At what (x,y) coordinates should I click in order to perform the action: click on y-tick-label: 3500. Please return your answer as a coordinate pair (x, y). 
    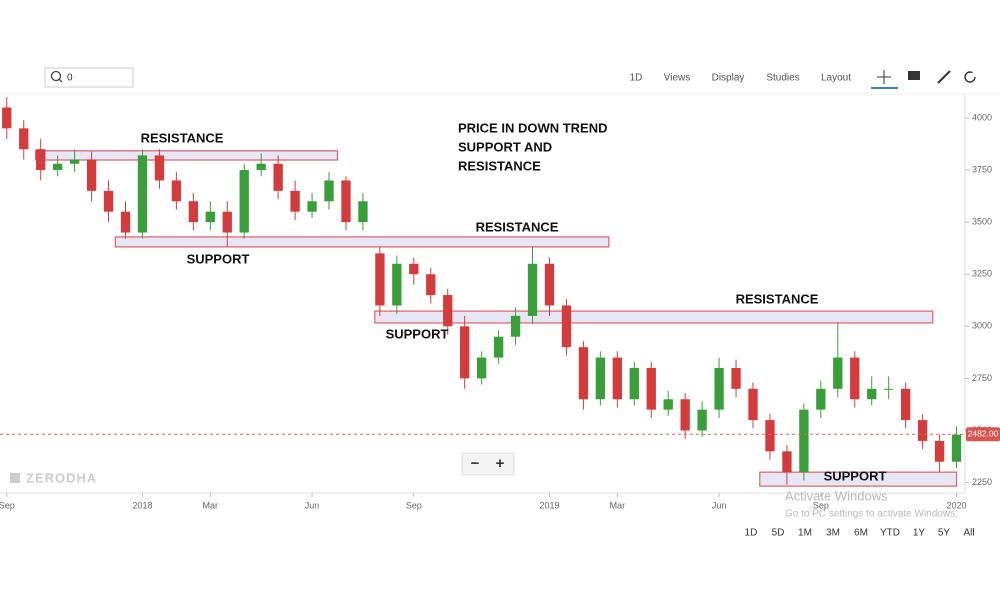
    Looking at the image, I should click on (982, 221).